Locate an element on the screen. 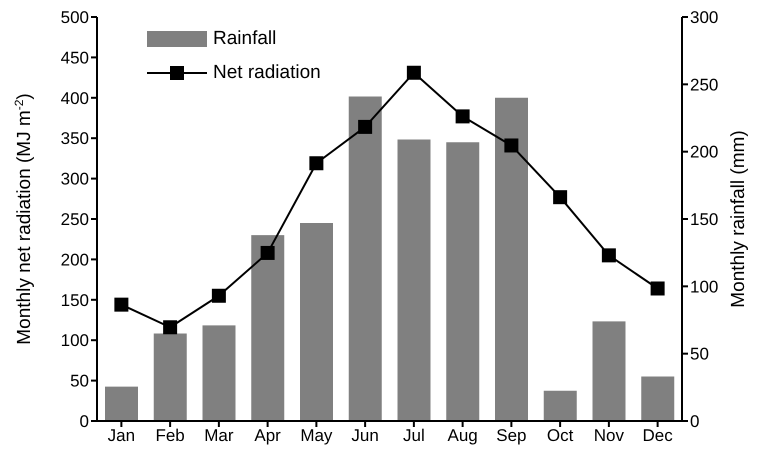  x-tick-label: Feb is located at coordinates (170, 436).